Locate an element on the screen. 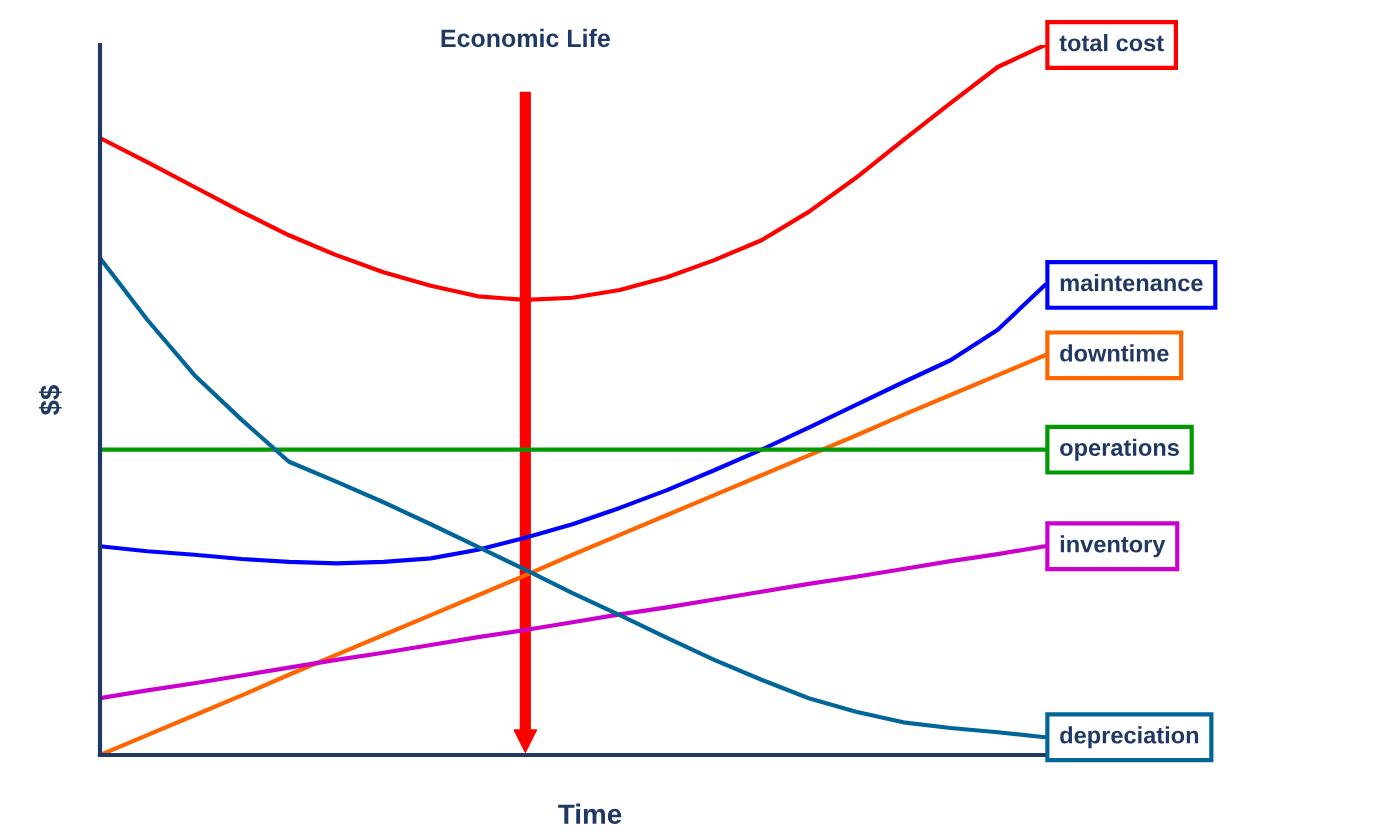 The image size is (1378, 833). series-label: maintenance is located at coordinates (1131, 282).